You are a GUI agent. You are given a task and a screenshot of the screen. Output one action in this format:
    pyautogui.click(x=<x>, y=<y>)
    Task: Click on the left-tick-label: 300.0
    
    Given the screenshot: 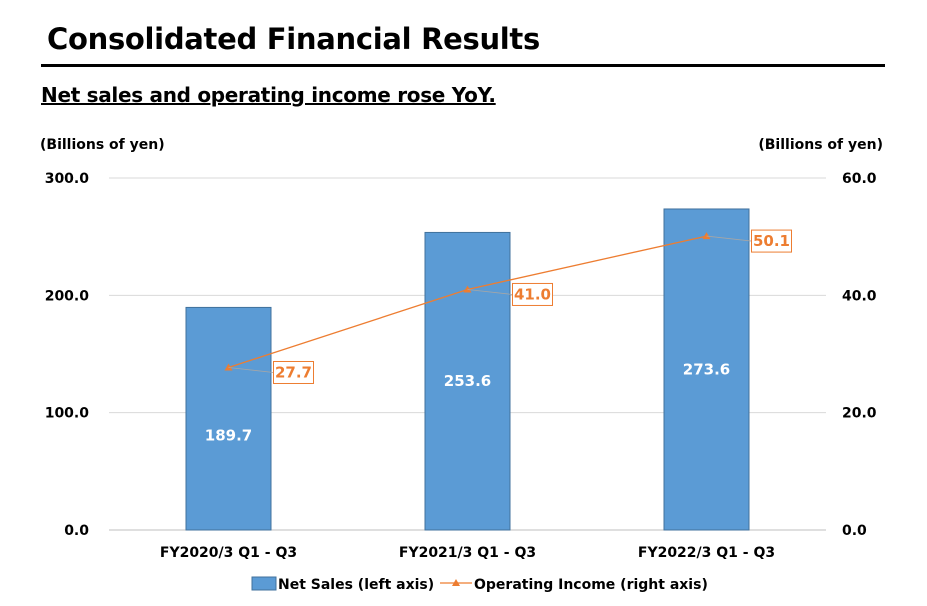 What is the action you would take?
    pyautogui.click(x=67, y=179)
    